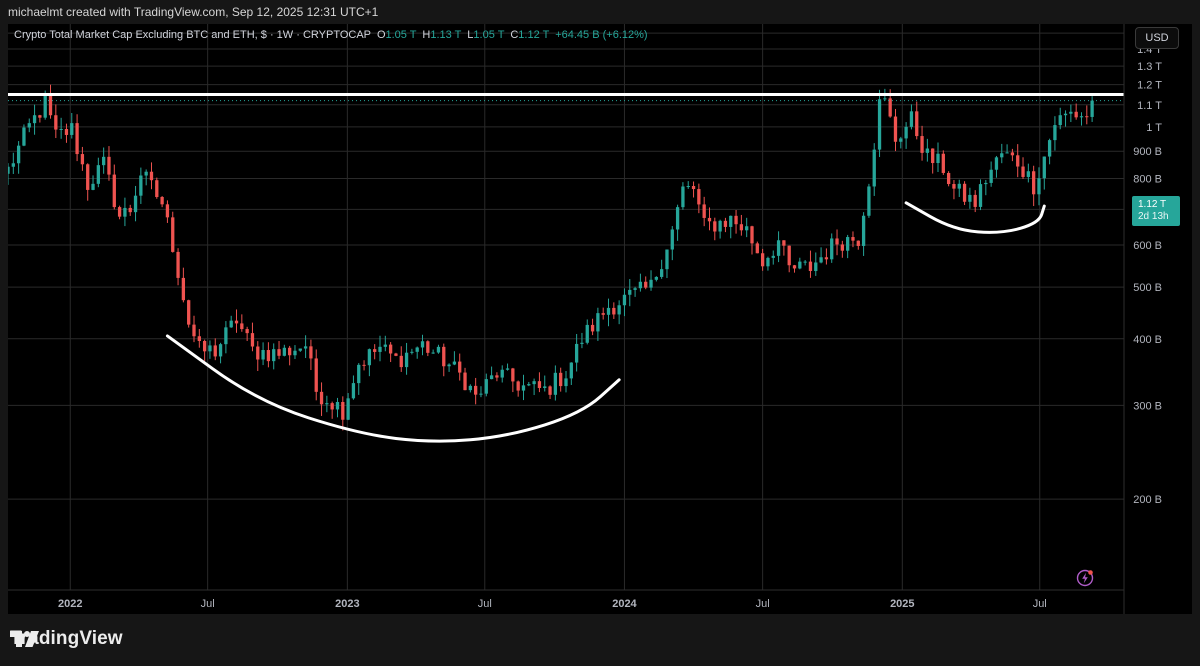 The image size is (1200, 666). I want to click on currency-button: USD, so click(1157, 38).